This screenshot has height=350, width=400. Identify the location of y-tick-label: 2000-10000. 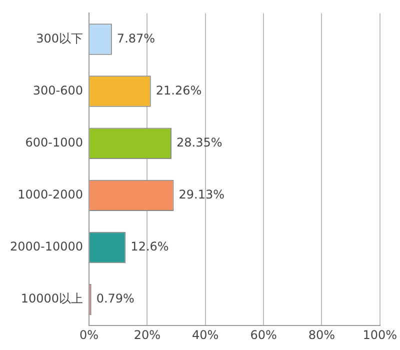
(47, 247).